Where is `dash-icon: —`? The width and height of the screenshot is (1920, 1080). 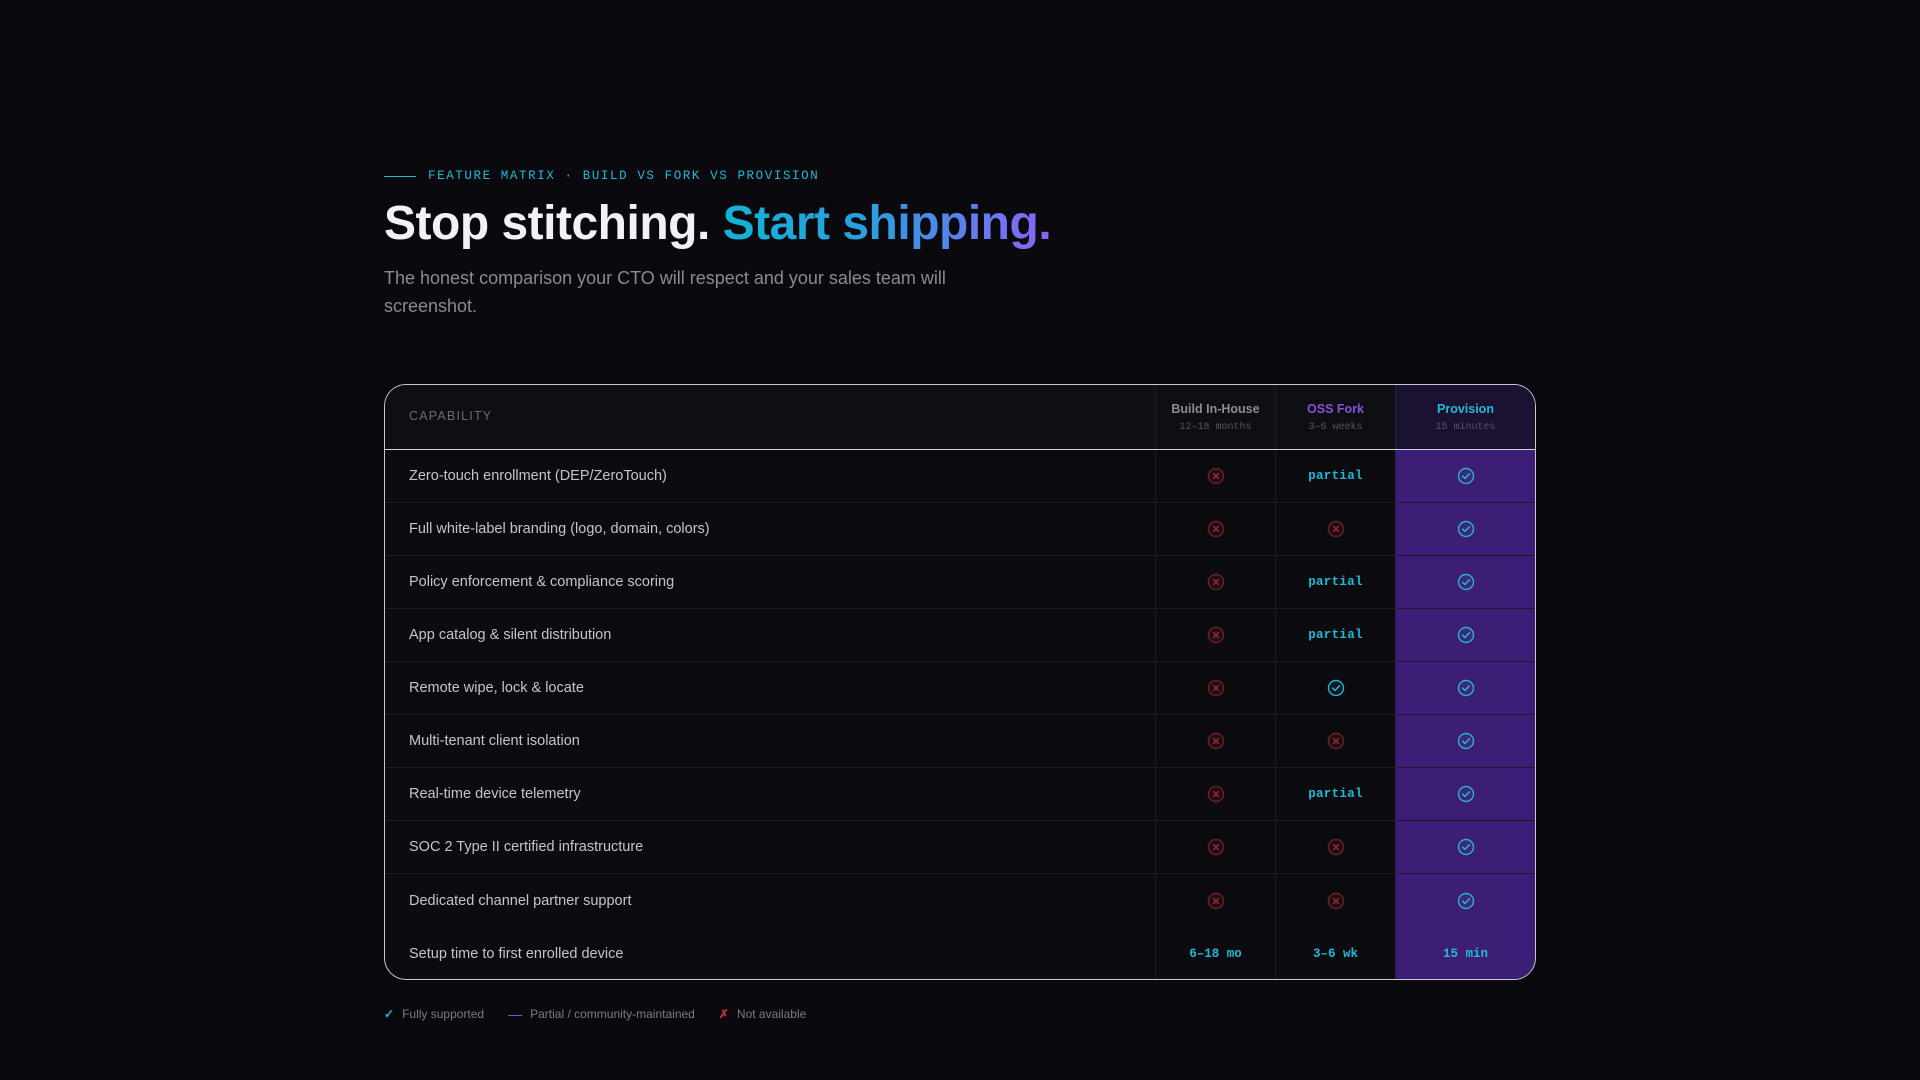 dash-icon: — is located at coordinates (515, 1014).